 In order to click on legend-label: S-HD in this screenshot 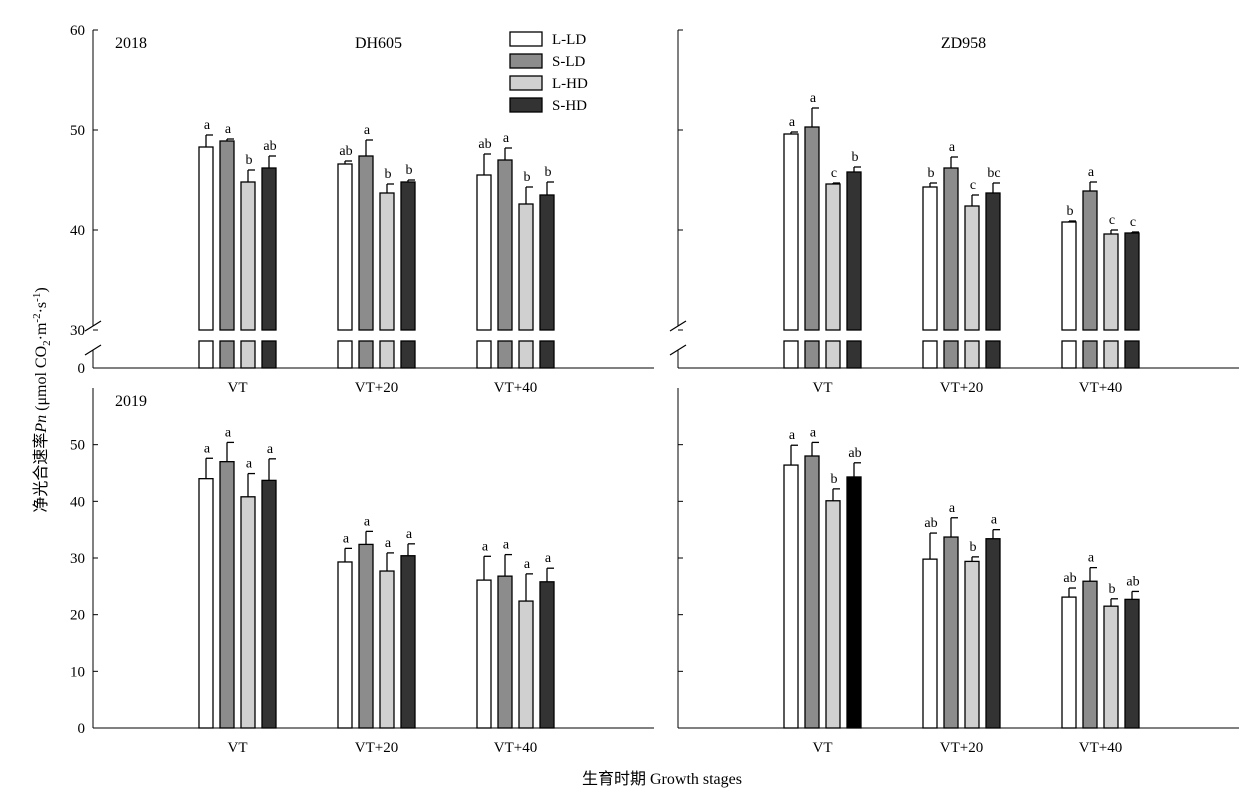, I will do `click(569, 106)`.